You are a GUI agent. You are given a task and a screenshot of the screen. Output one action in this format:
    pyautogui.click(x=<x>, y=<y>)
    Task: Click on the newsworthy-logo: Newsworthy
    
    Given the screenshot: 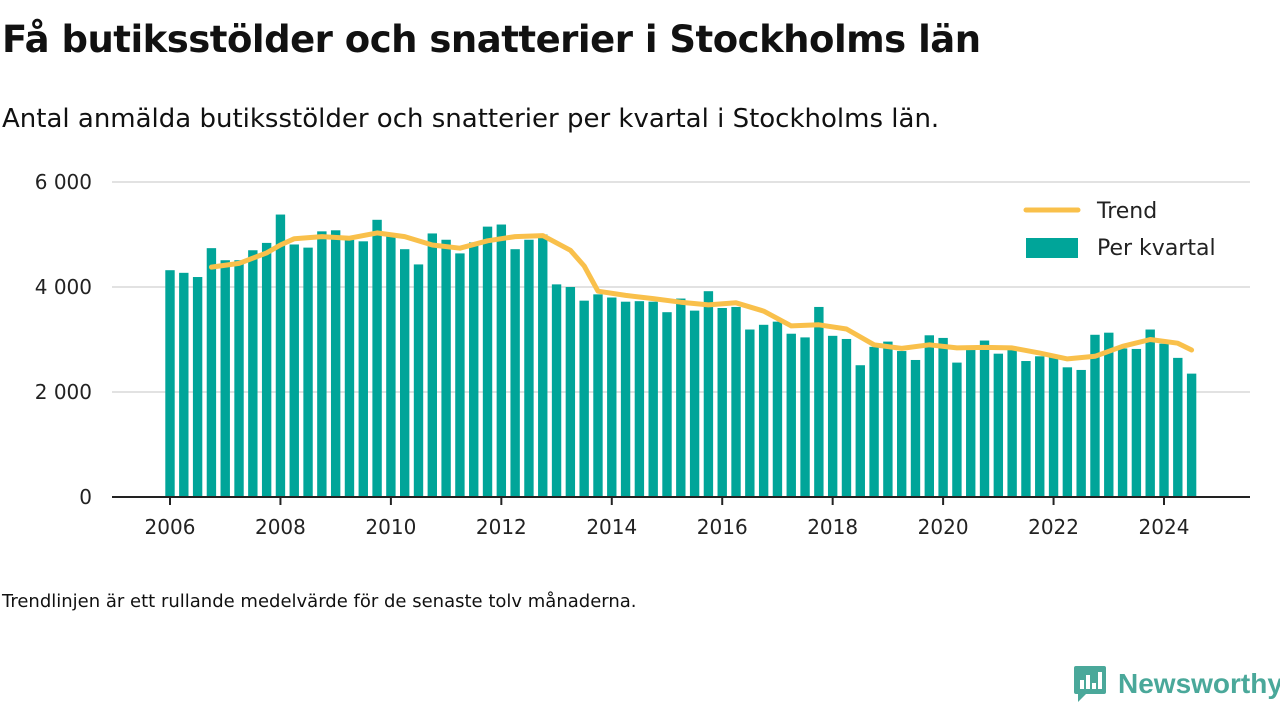 What is the action you would take?
    pyautogui.click(x=1176, y=684)
    